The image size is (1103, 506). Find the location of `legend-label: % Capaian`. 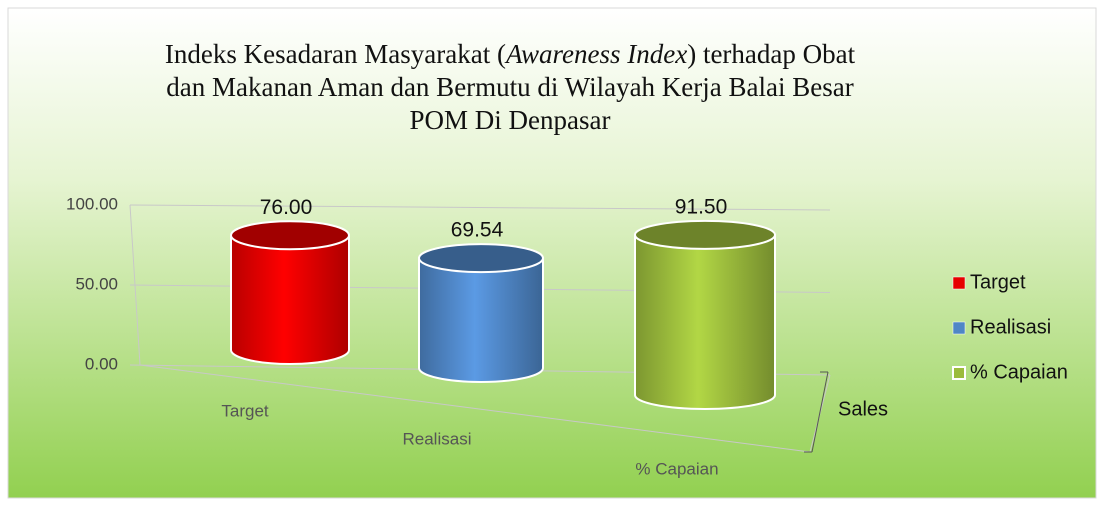

legend-label: % Capaian is located at coordinates (1019, 372).